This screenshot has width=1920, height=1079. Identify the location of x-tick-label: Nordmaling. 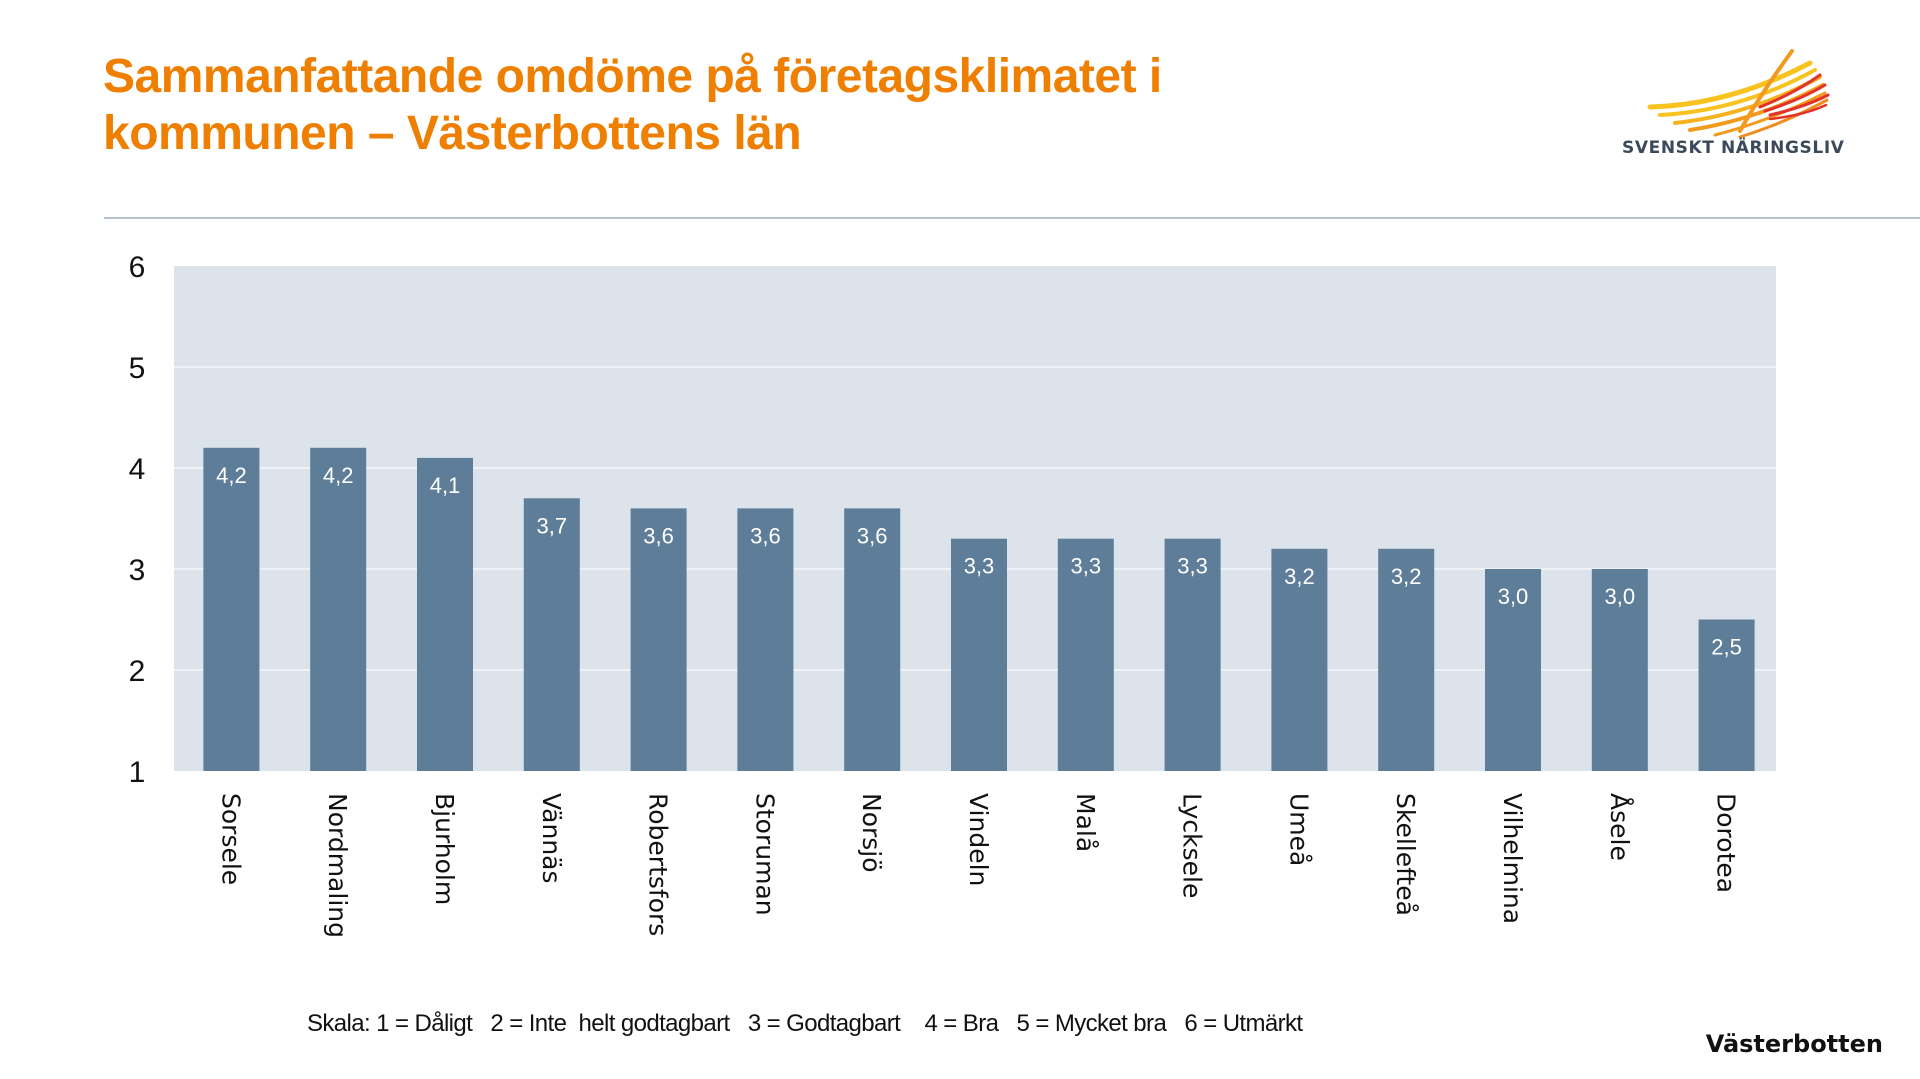
(337, 865).